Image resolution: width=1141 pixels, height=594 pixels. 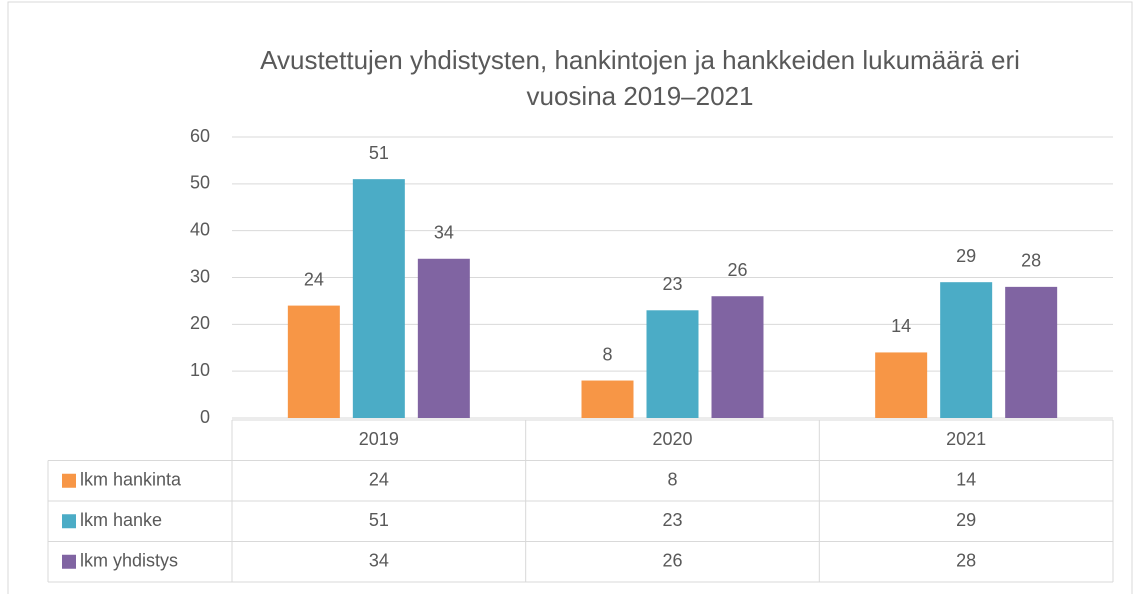 What do you see at coordinates (200, 370) in the screenshot?
I see `y-tick-label: 10` at bounding box center [200, 370].